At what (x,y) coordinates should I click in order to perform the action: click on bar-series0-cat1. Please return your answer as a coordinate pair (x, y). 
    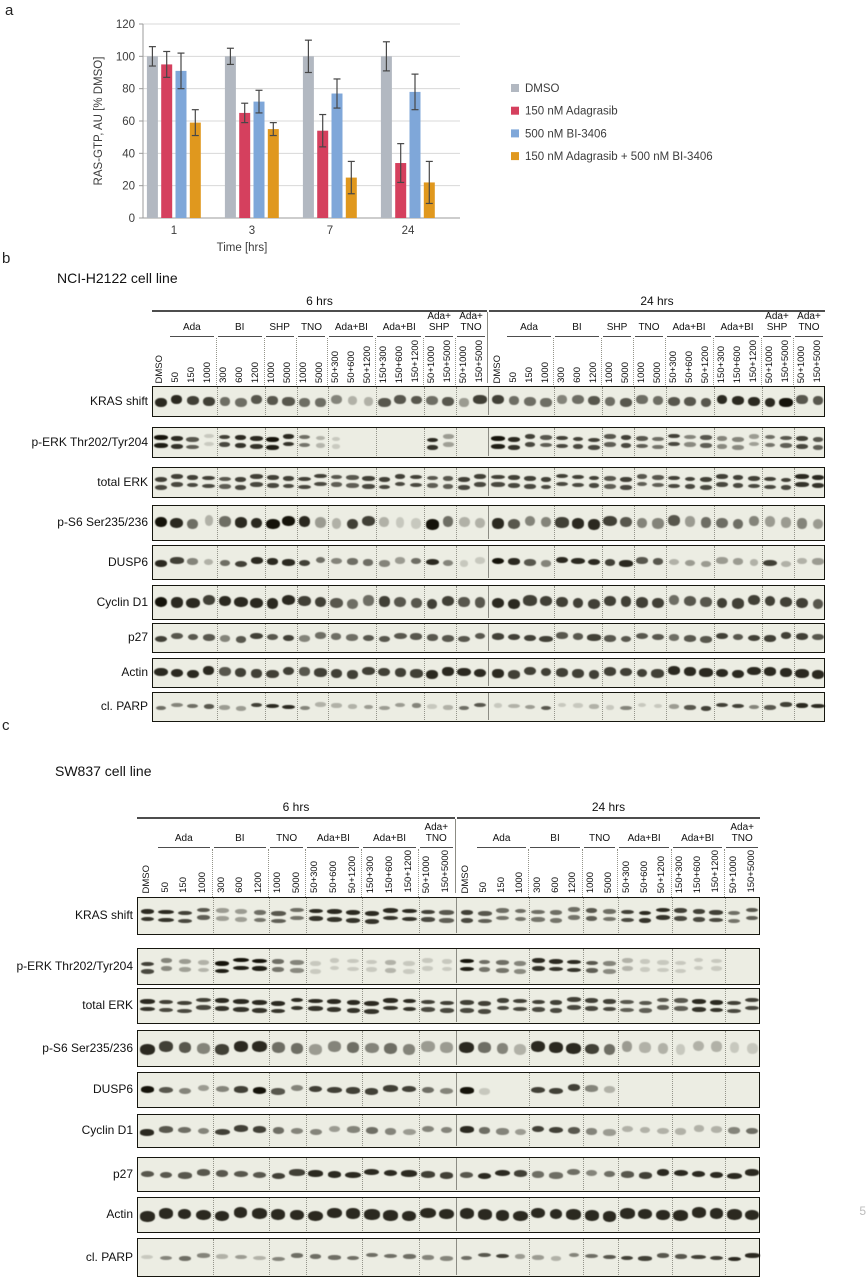
    Looking at the image, I should click on (230, 137).